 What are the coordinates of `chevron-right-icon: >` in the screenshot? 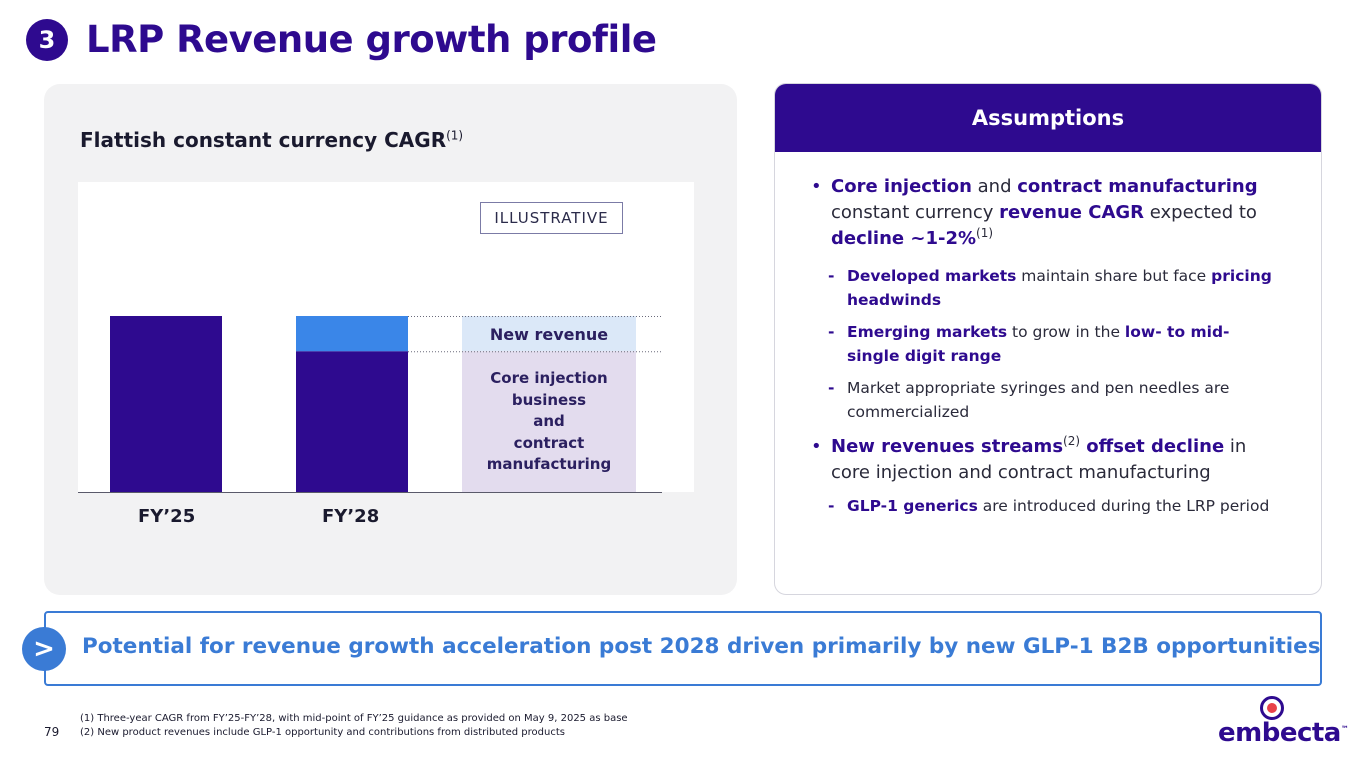 It's located at (44, 649).